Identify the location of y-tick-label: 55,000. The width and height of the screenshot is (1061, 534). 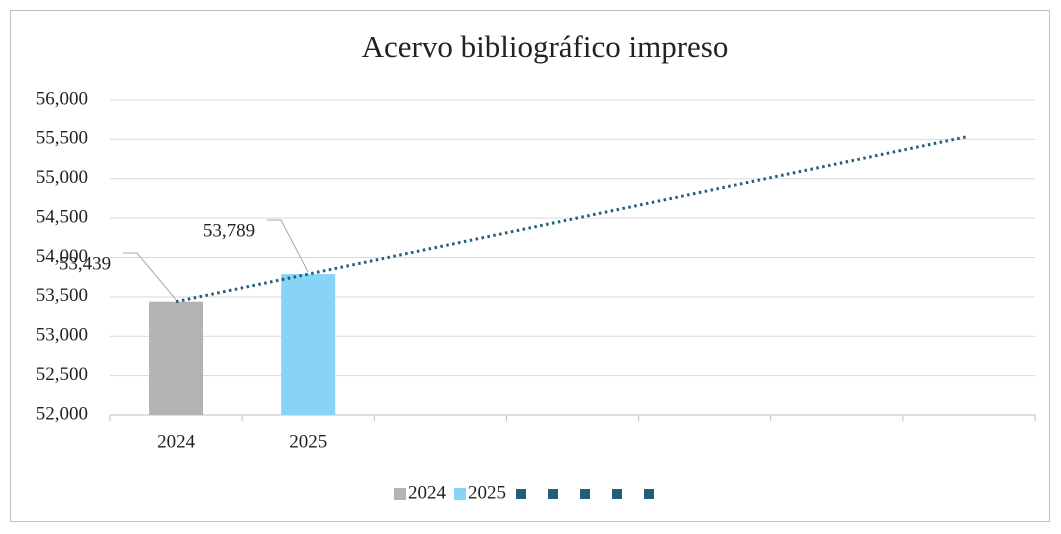
(62, 177).